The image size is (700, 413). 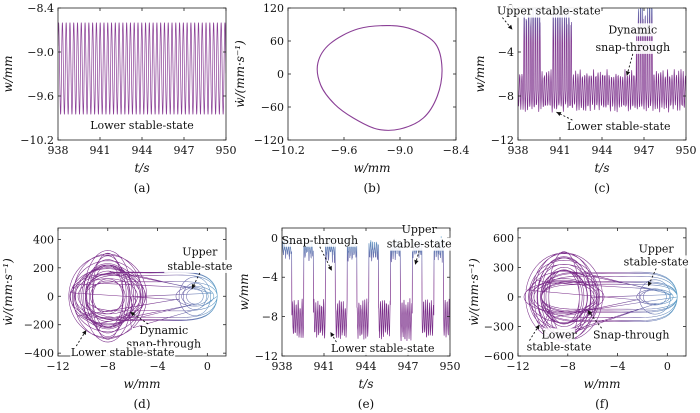 What do you see at coordinates (8, 73) in the screenshot?
I see `panel-a-ylabel: w/mm` at bounding box center [8, 73].